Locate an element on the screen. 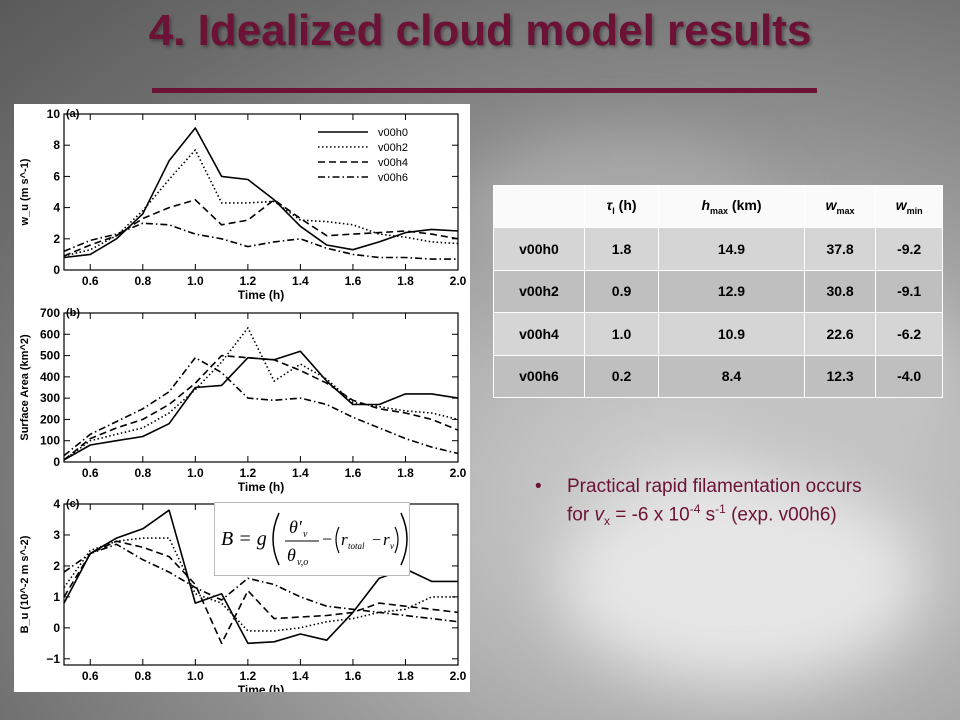  legend-label-v00h6: v00h6 is located at coordinates (393, 178).